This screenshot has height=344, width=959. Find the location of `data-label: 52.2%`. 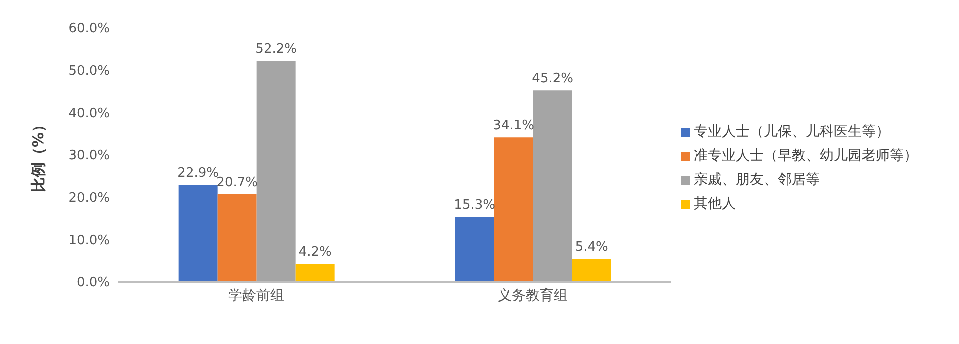

data-label: 52.2% is located at coordinates (276, 50).